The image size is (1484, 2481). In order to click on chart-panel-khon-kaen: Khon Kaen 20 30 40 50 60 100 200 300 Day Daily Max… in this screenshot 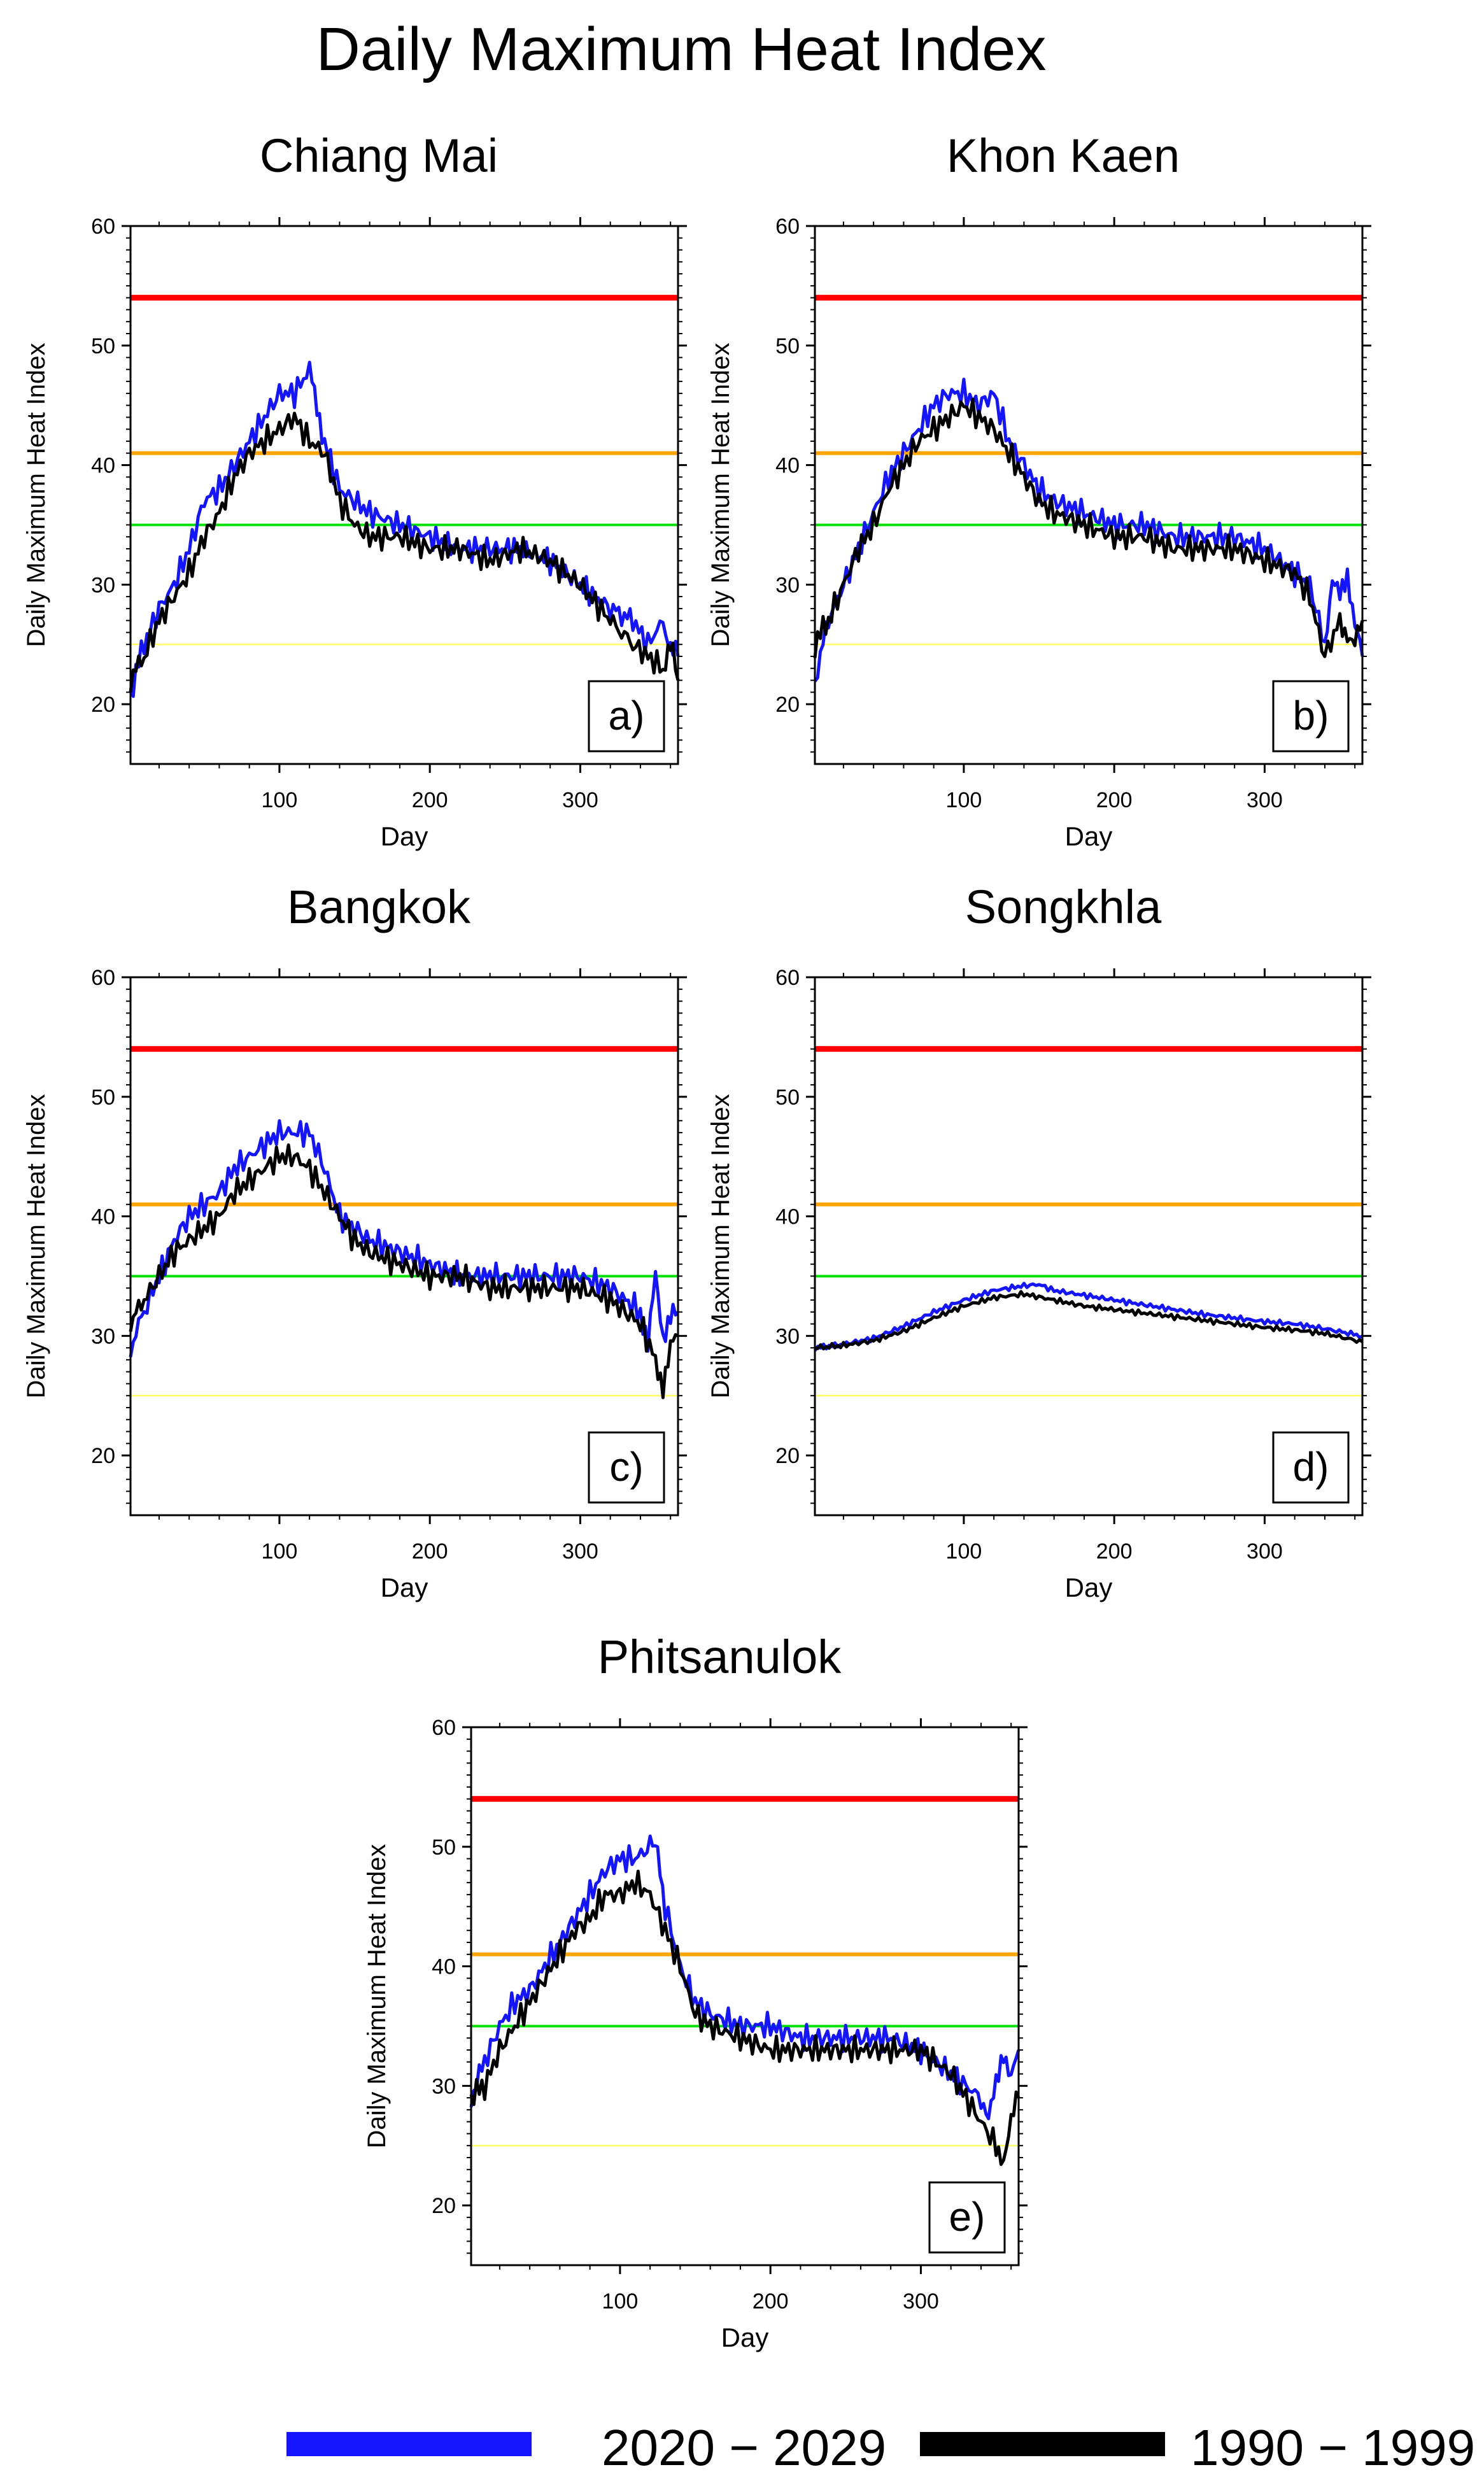, I will do `click(1039, 490)`.